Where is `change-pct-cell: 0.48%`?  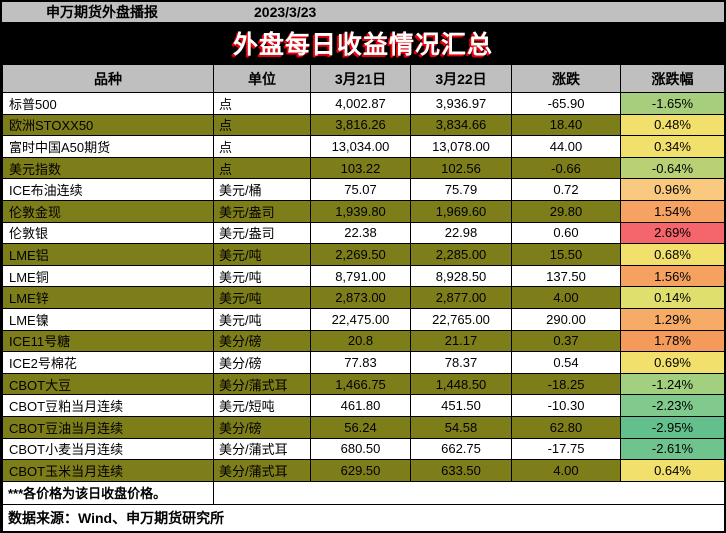
change-pct-cell: 0.48% is located at coordinates (672, 125).